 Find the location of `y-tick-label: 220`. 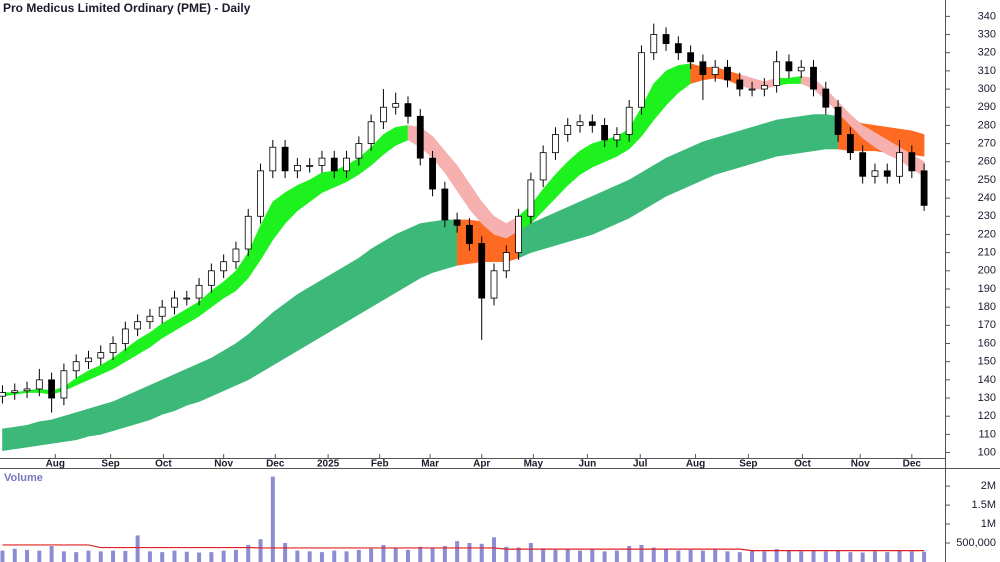

y-tick-label: 220 is located at coordinates (987, 234).